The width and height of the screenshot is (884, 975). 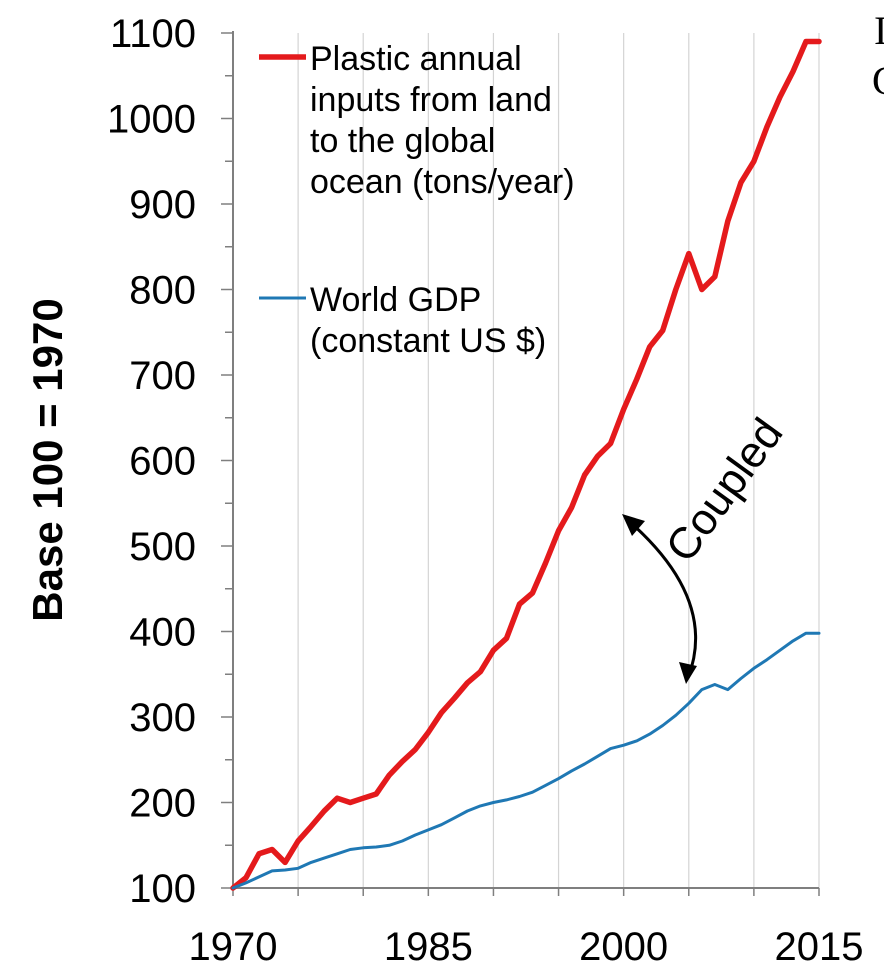 What do you see at coordinates (162, 804) in the screenshot?
I see `y-tick-label-200: 200` at bounding box center [162, 804].